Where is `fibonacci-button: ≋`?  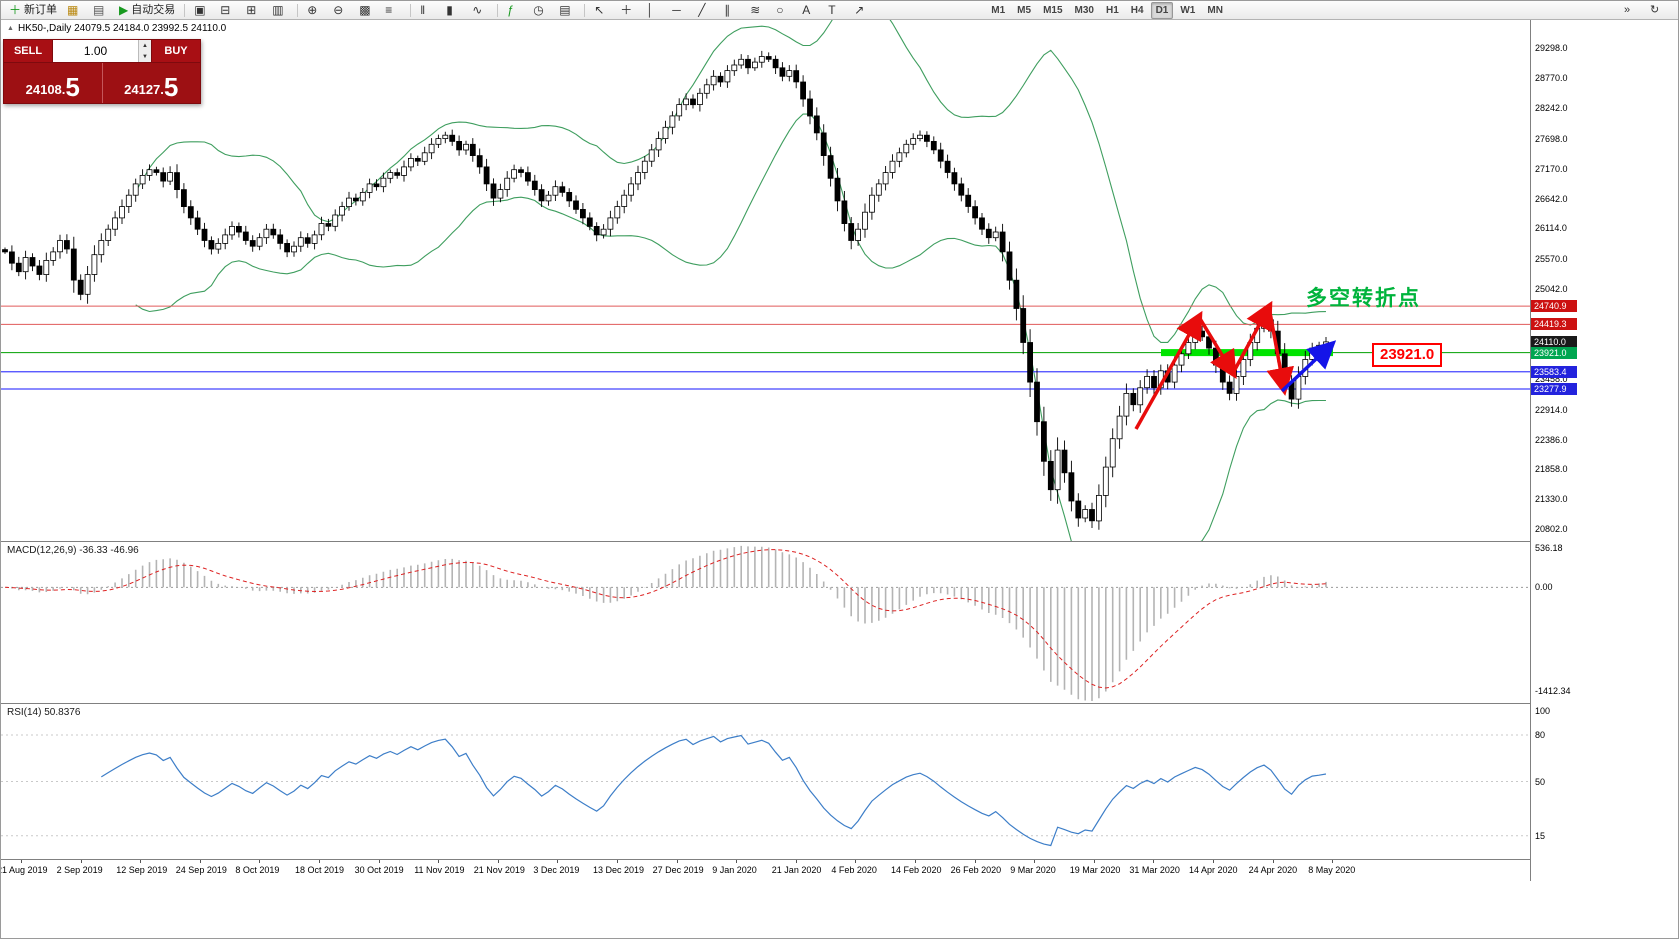
fibonacci-button: ≋ is located at coordinates (758, 10).